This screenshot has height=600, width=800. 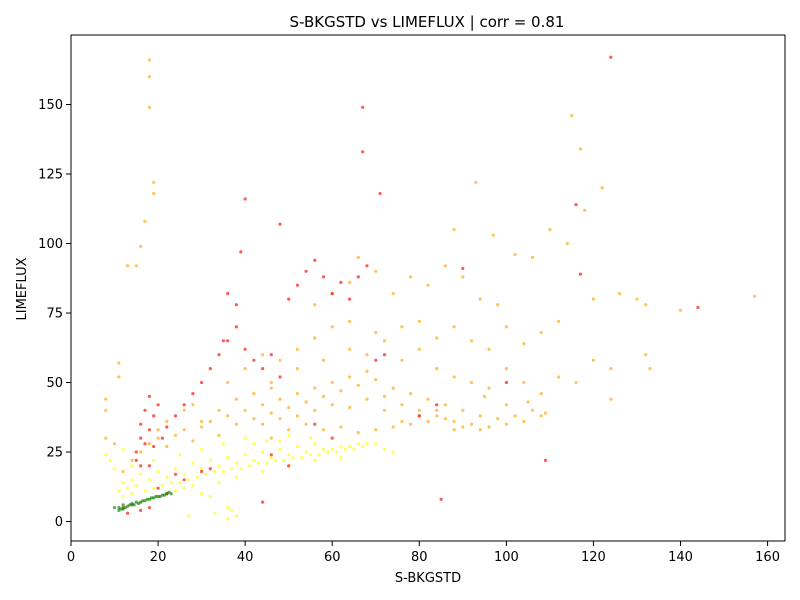 What do you see at coordinates (59, 522) in the screenshot?
I see `y-tick-label: 0` at bounding box center [59, 522].